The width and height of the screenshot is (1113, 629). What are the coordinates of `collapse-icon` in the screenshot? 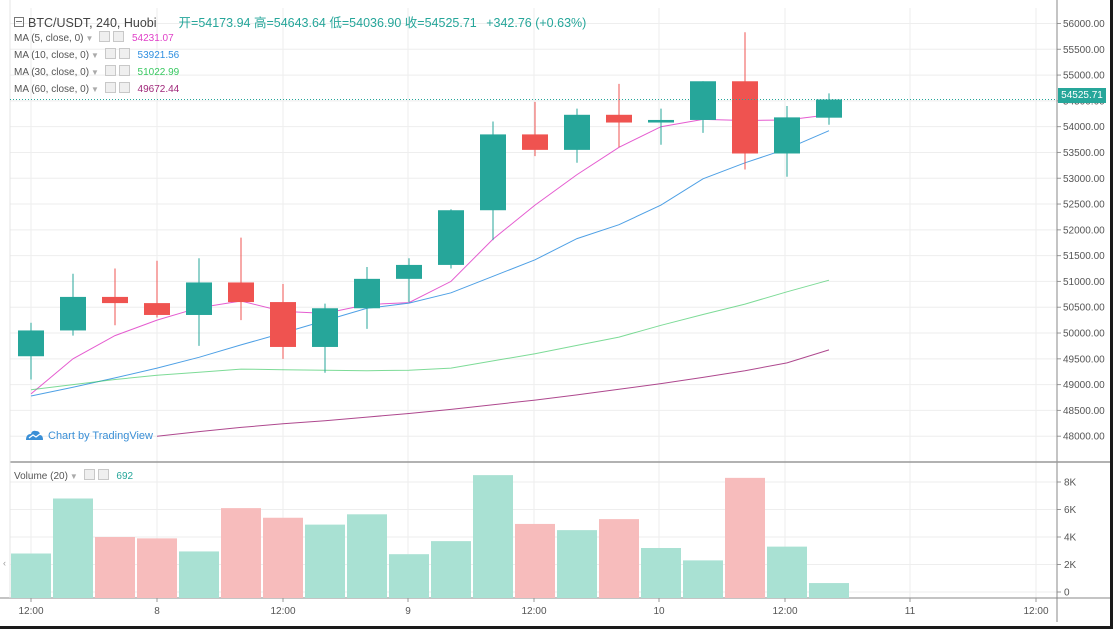 It's located at (19, 22).